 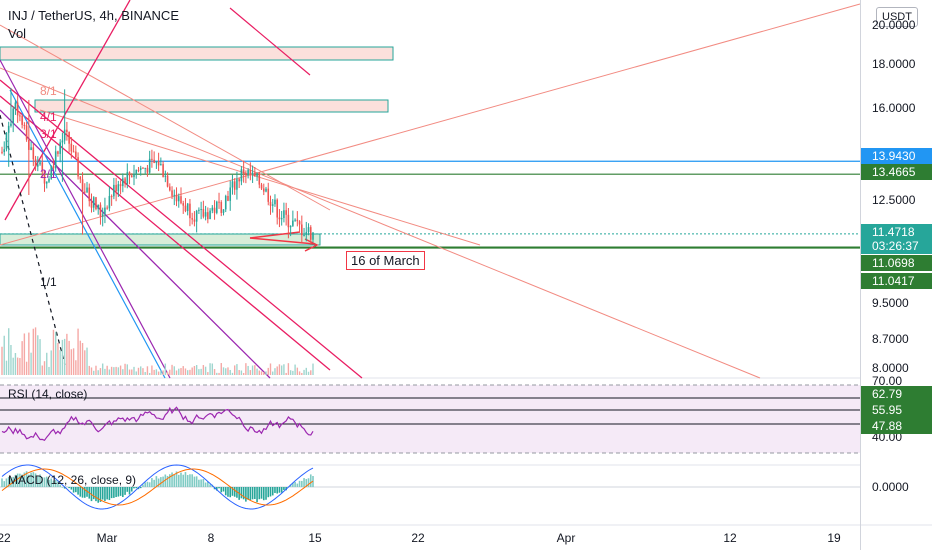 I want to click on annotation-label: 16 of March, so click(x=385, y=260).